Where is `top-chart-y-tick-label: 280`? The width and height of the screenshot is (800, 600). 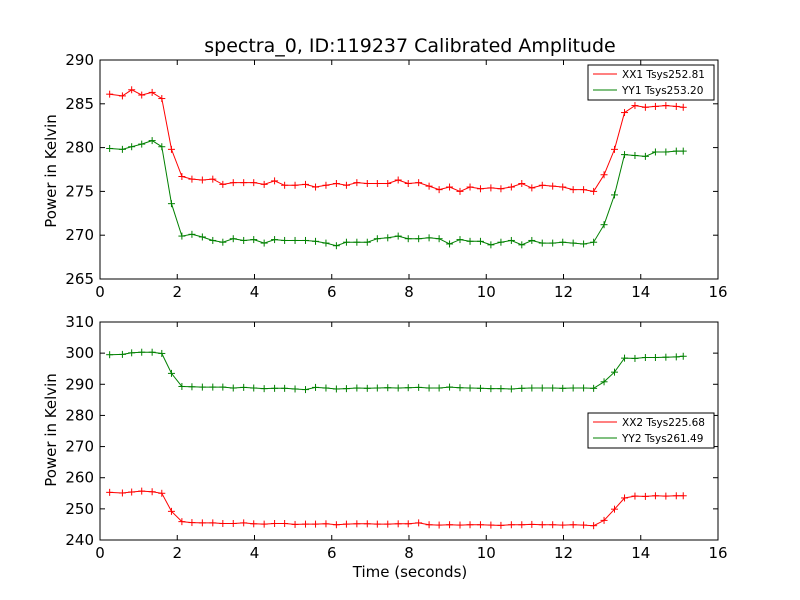 top-chart-y-tick-label: 280 is located at coordinates (79, 148).